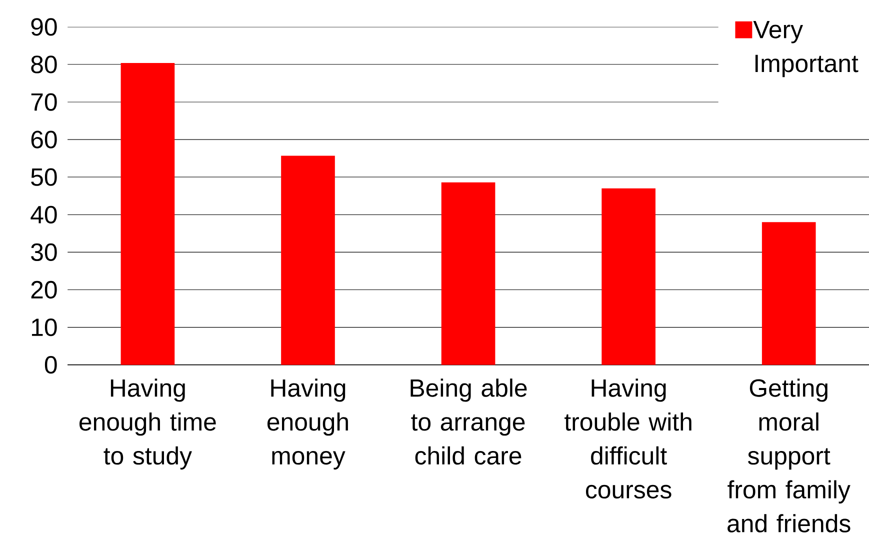 The height and width of the screenshot is (556, 869). What do you see at coordinates (44, 327) in the screenshot?
I see `y-tick-label: 10` at bounding box center [44, 327].